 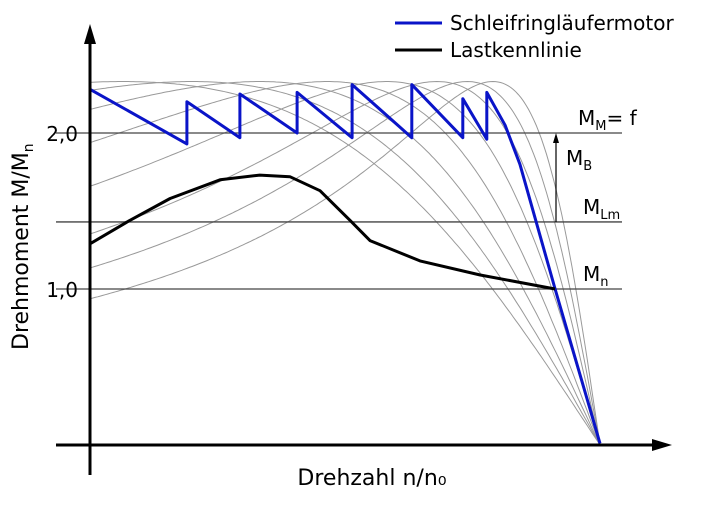 What do you see at coordinates (62, 134) in the screenshot?
I see `ytick-label: 2,0` at bounding box center [62, 134].